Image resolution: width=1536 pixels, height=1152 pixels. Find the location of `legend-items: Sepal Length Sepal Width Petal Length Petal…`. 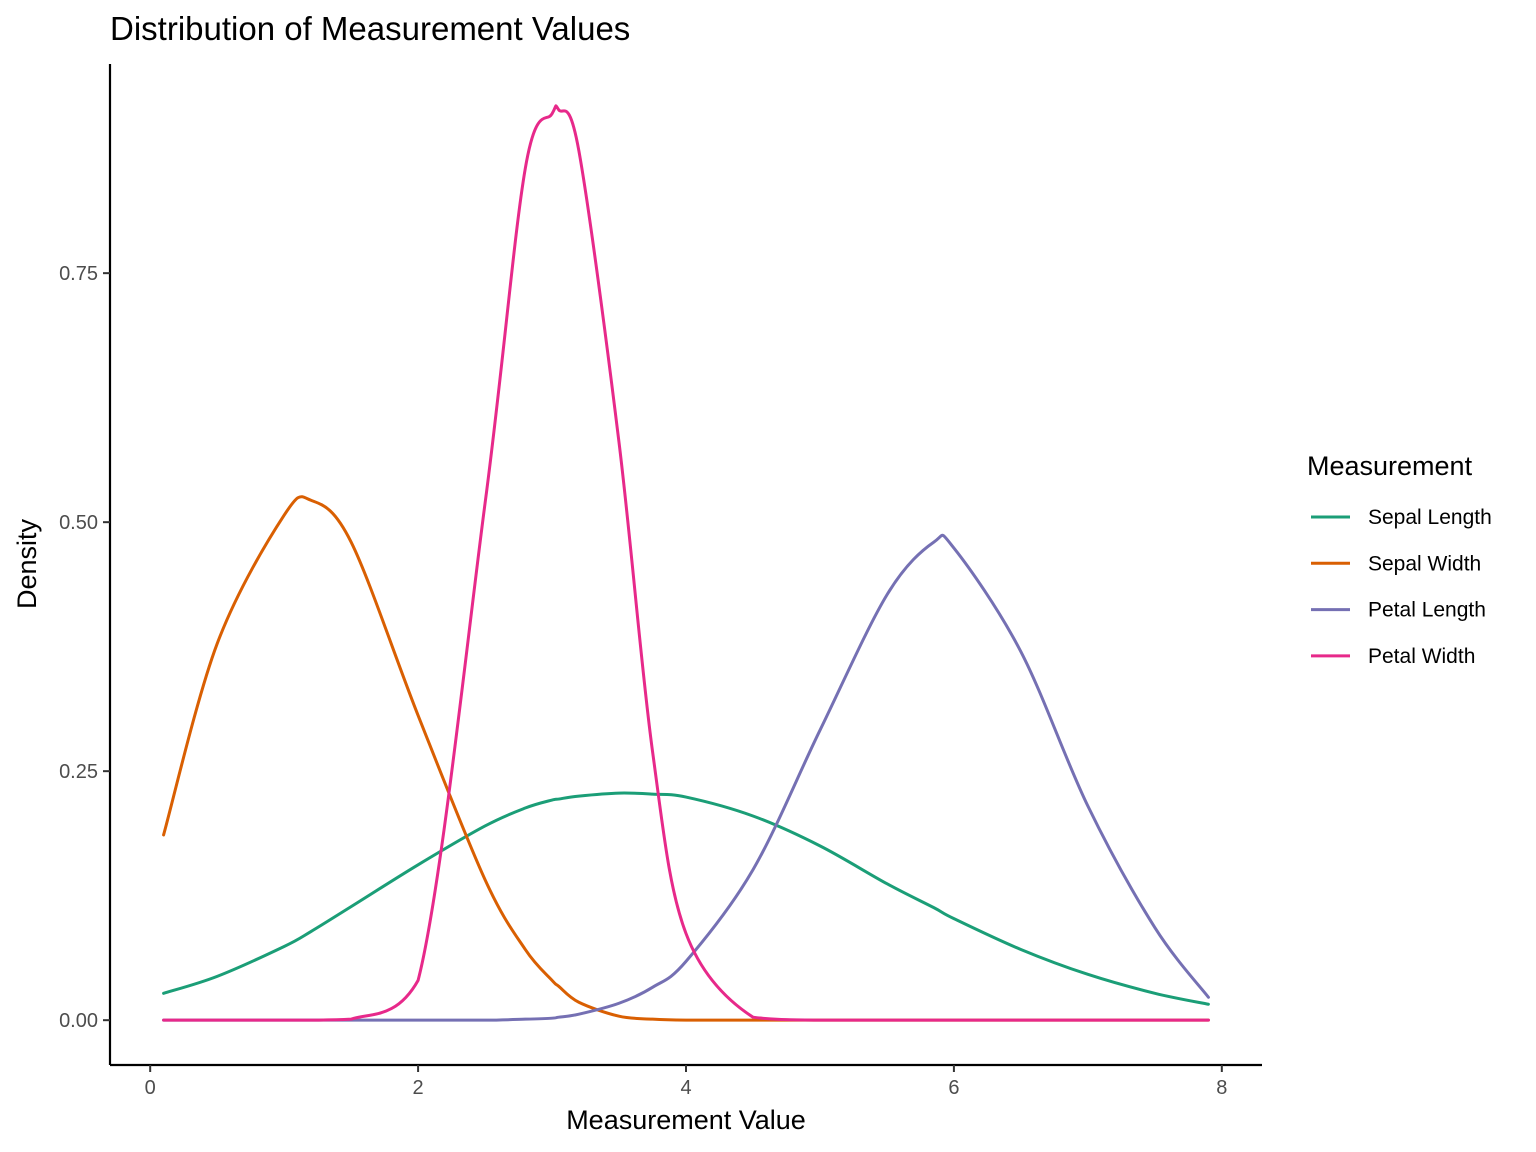

legend-items: Sepal Length Sepal Width Petal Length Petal… is located at coordinates (1401, 587).